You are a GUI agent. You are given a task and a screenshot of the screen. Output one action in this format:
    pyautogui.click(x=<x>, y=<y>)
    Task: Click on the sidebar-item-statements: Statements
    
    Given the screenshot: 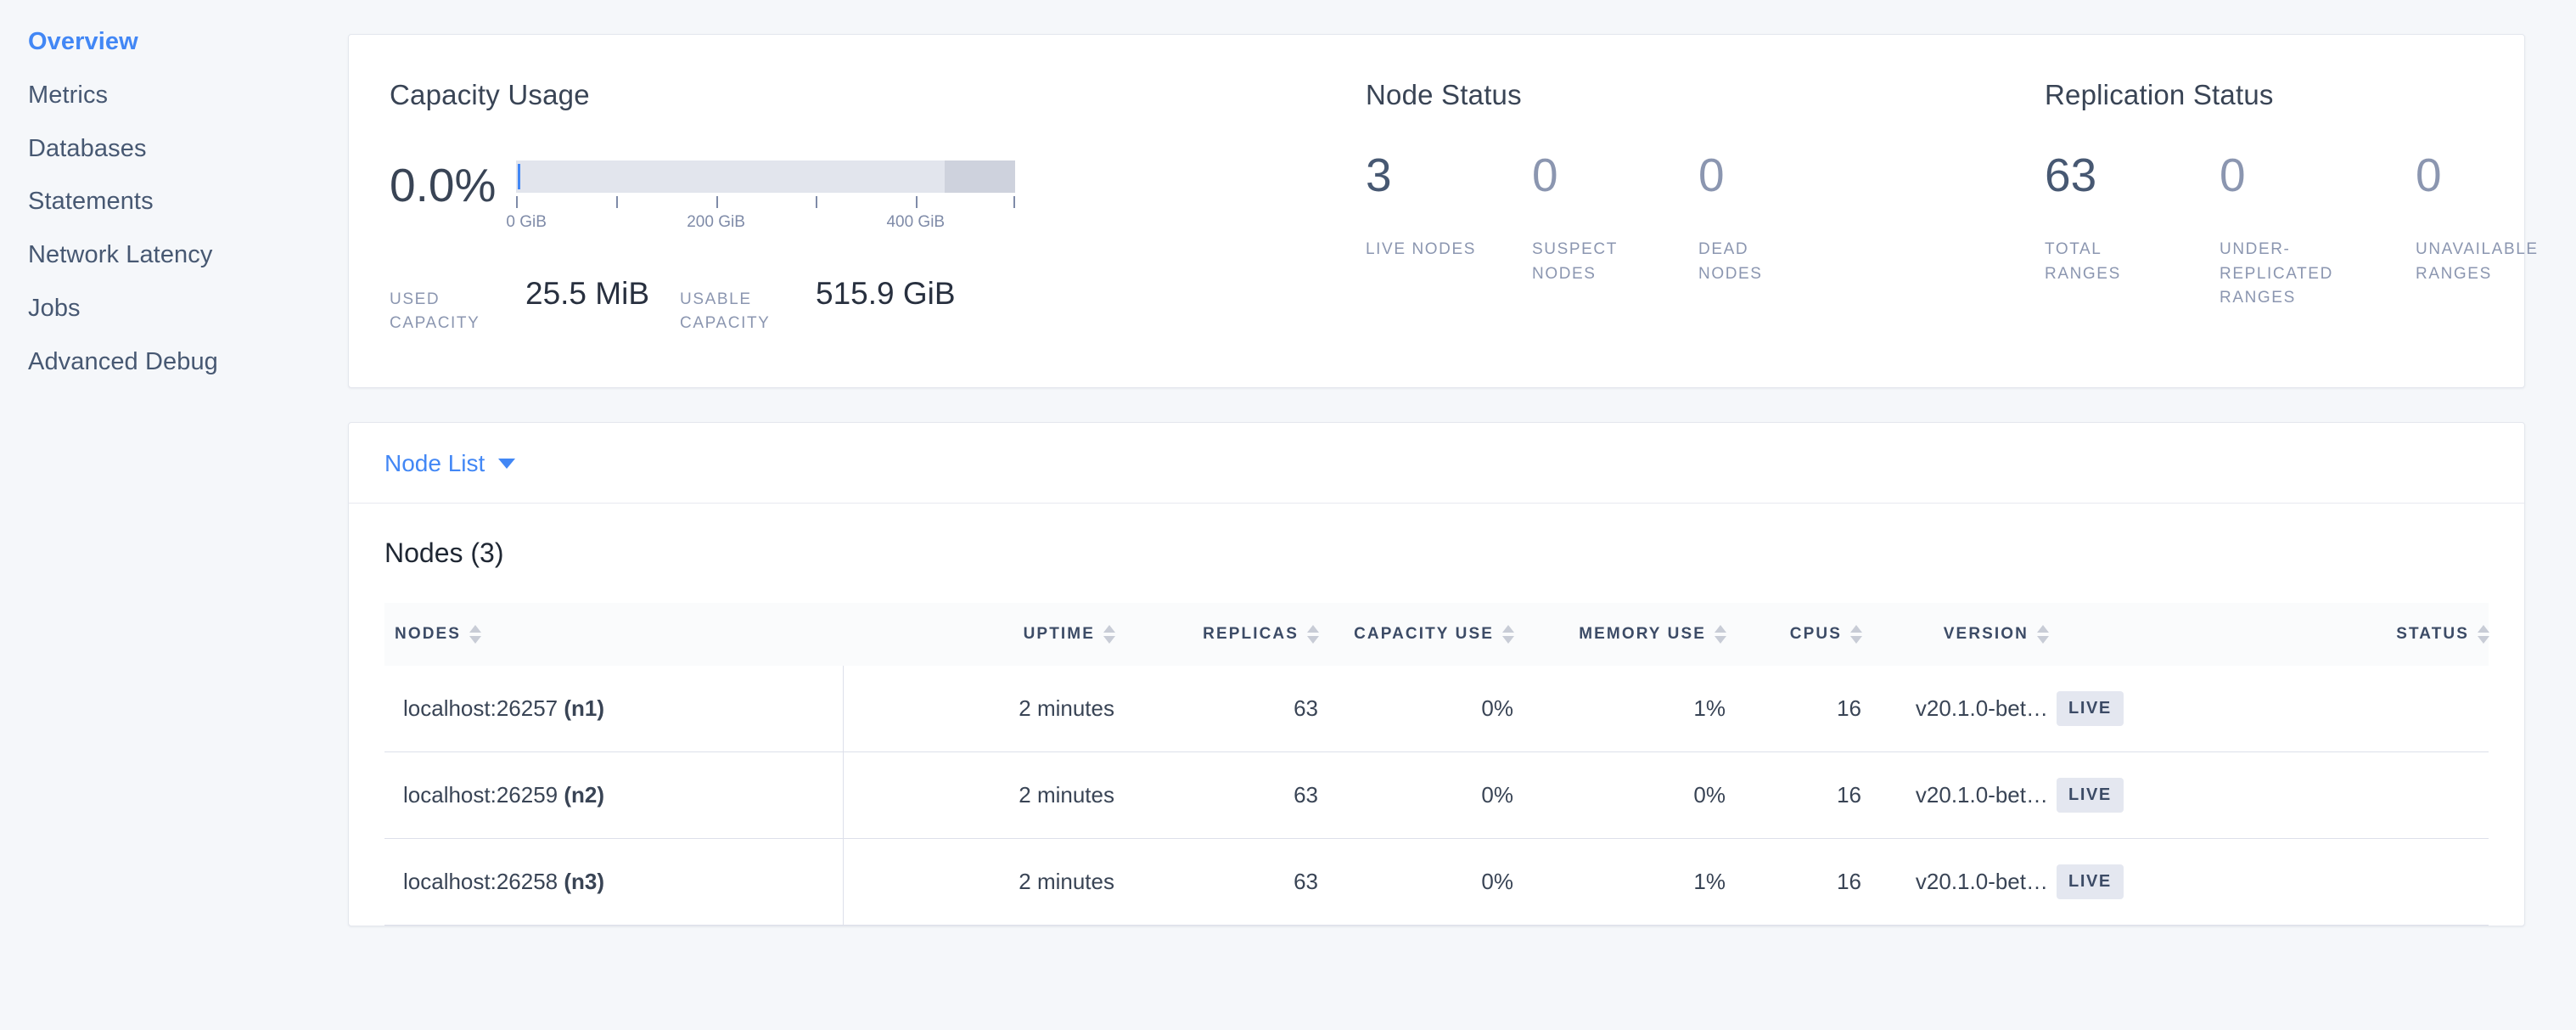 What is the action you would take?
    pyautogui.click(x=91, y=202)
    